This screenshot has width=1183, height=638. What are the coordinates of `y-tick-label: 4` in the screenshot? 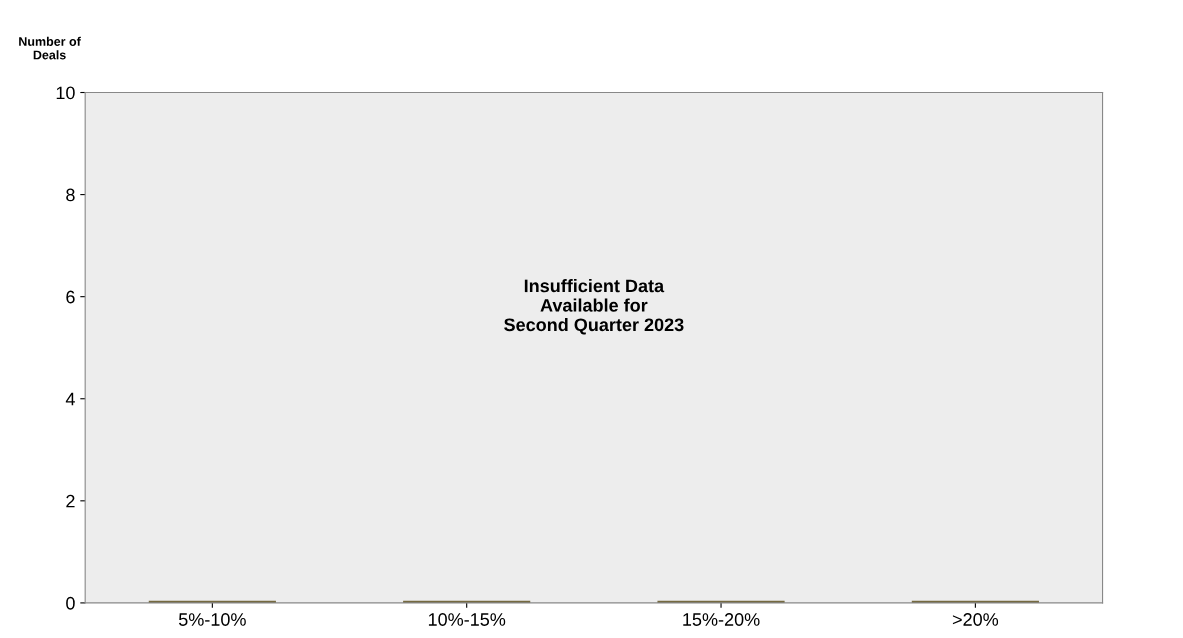 It's located at (70, 399).